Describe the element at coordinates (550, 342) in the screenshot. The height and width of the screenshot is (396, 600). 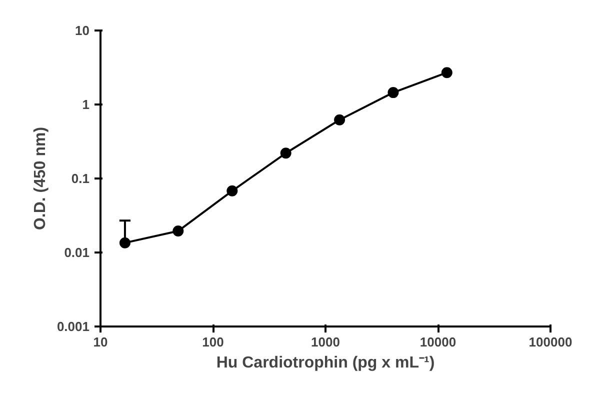
I see `x-tick-label: 100000` at that location.